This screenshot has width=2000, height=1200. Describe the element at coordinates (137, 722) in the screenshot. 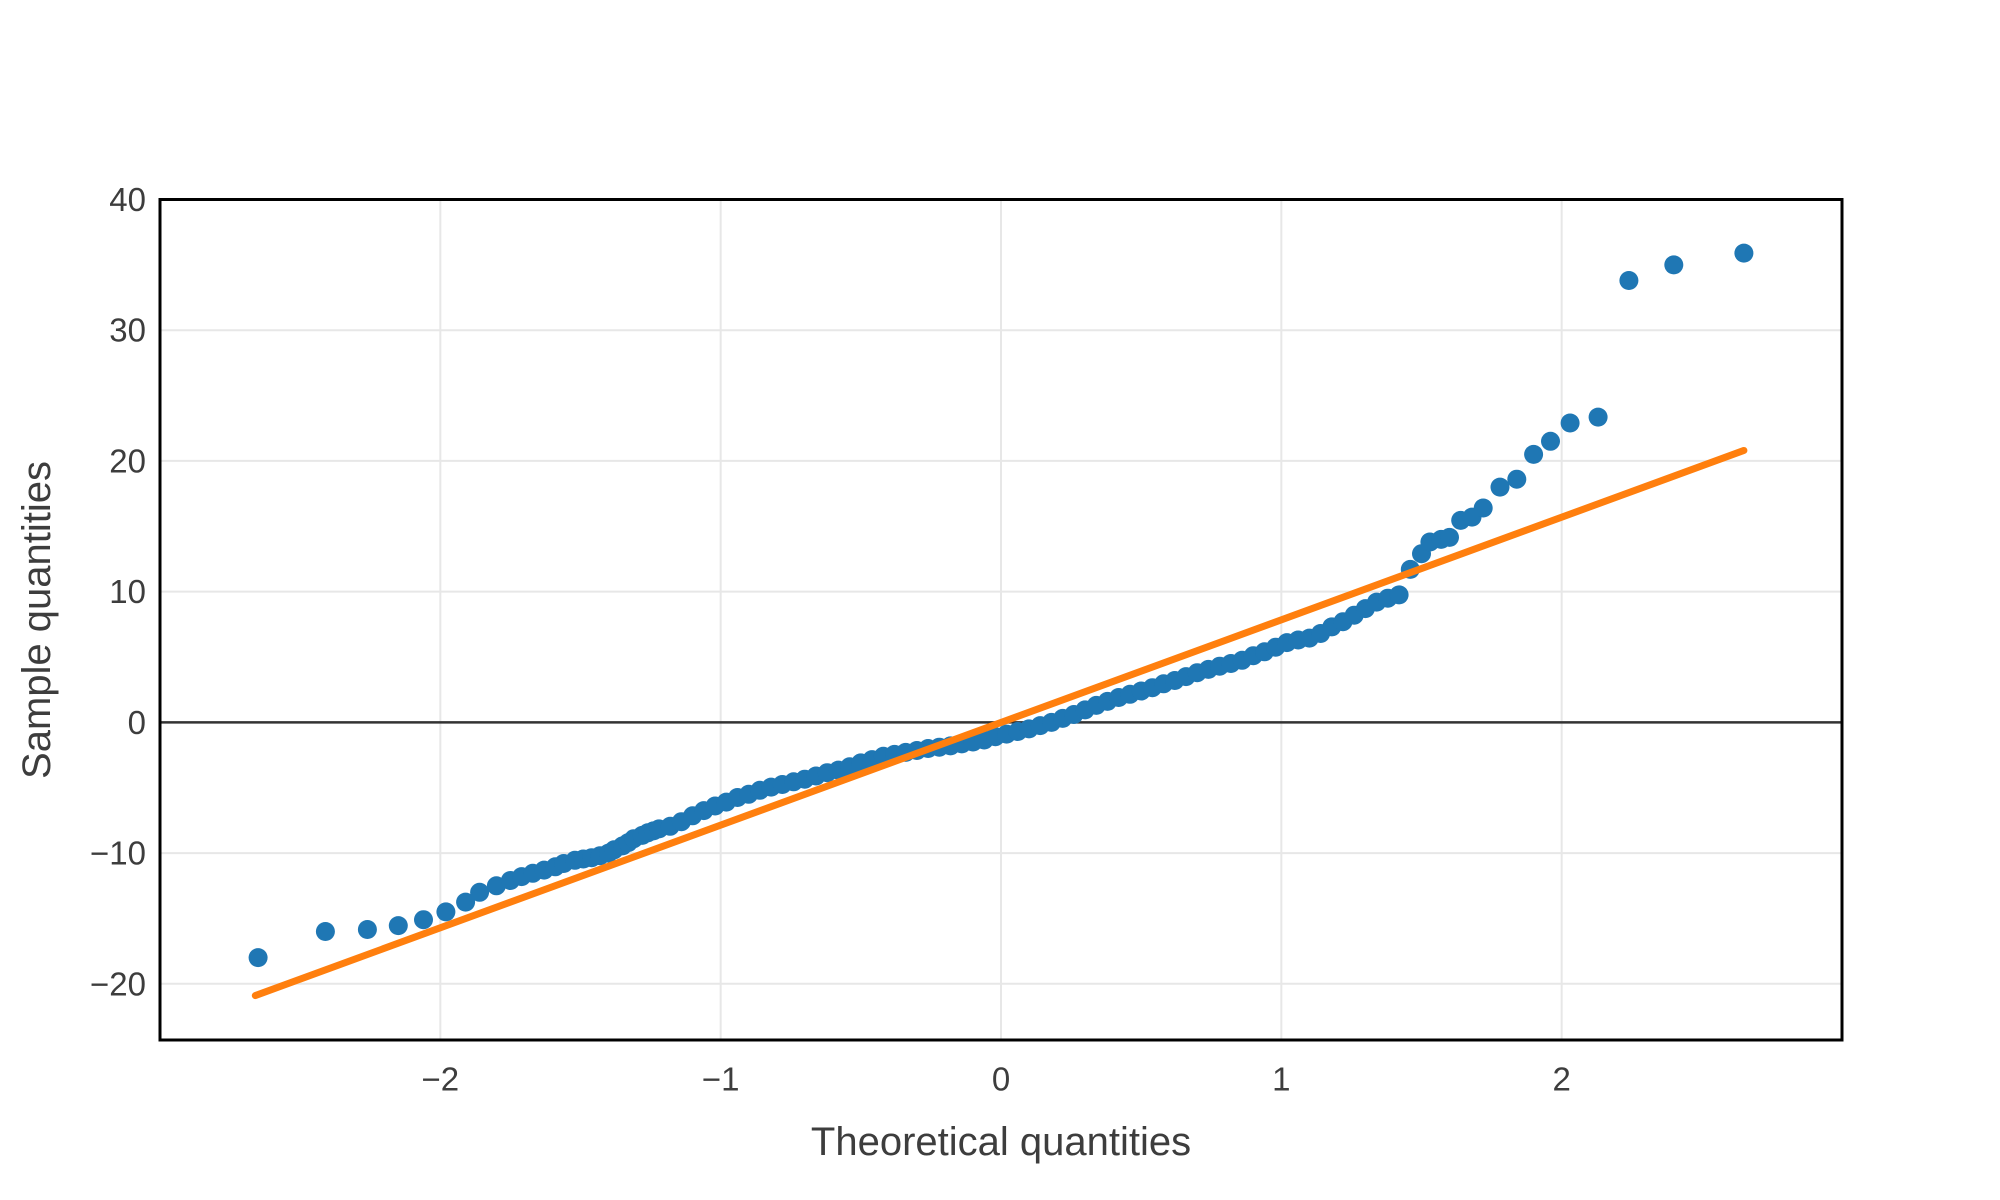

I see `y-tick-label: 0` at that location.